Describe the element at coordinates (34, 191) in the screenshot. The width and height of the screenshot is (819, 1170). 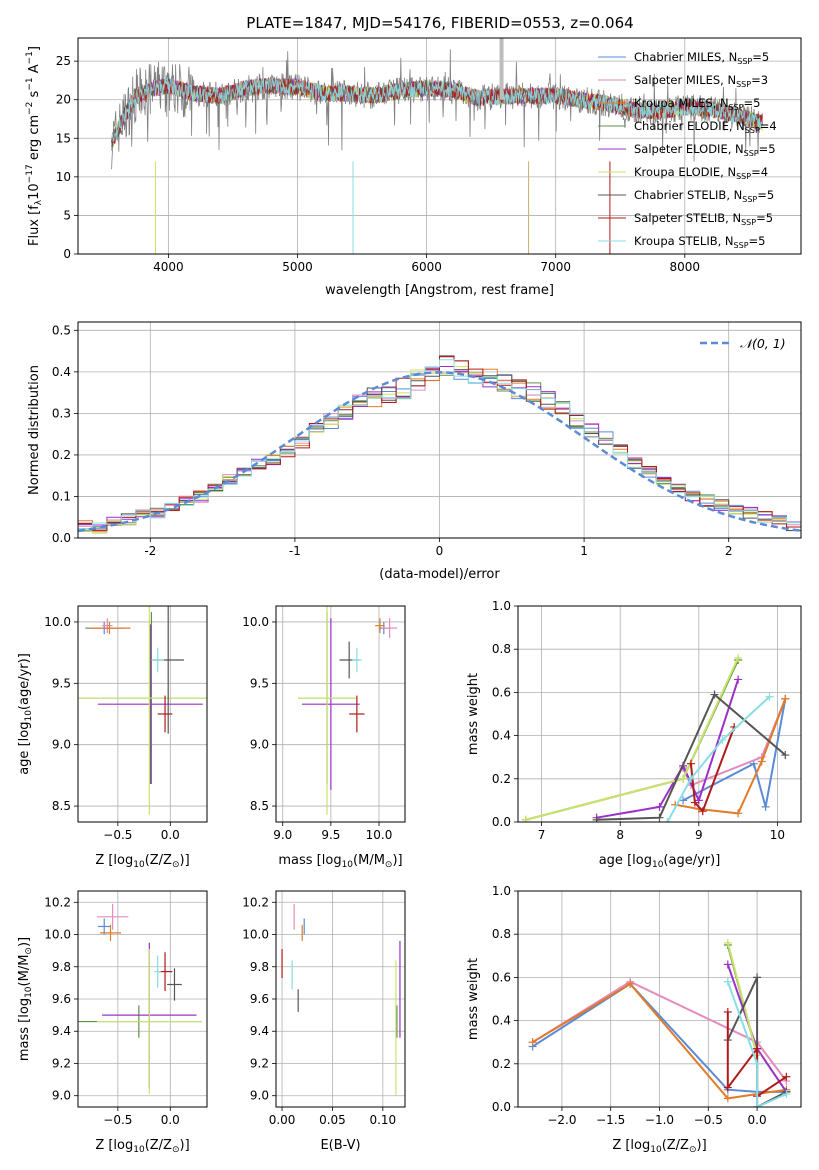
I see `y-axis-label-part: 10` at that location.